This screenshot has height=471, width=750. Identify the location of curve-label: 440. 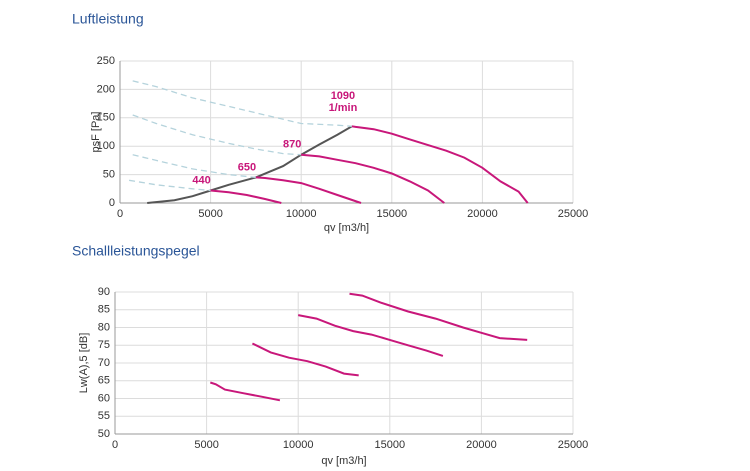
(201, 180).